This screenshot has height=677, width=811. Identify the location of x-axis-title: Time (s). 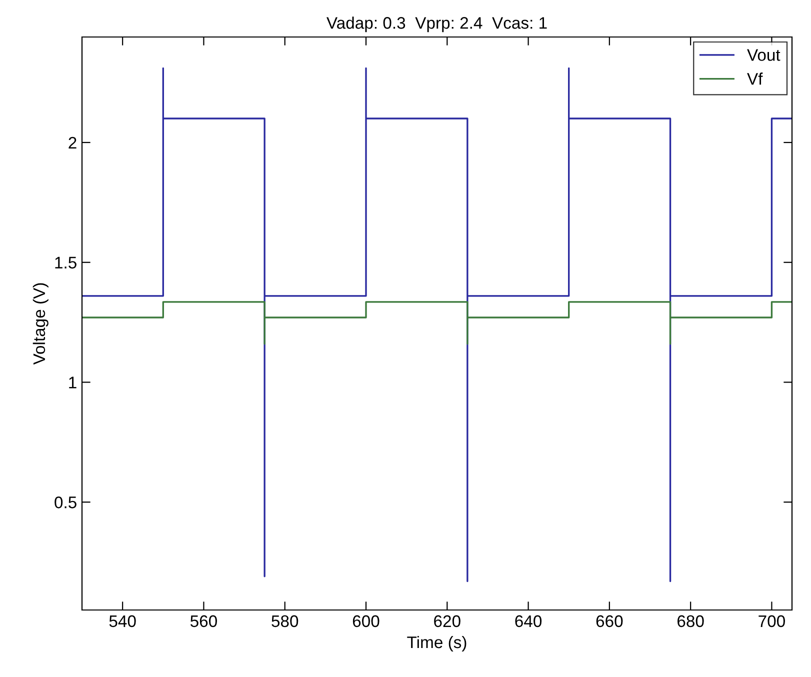
(436, 644).